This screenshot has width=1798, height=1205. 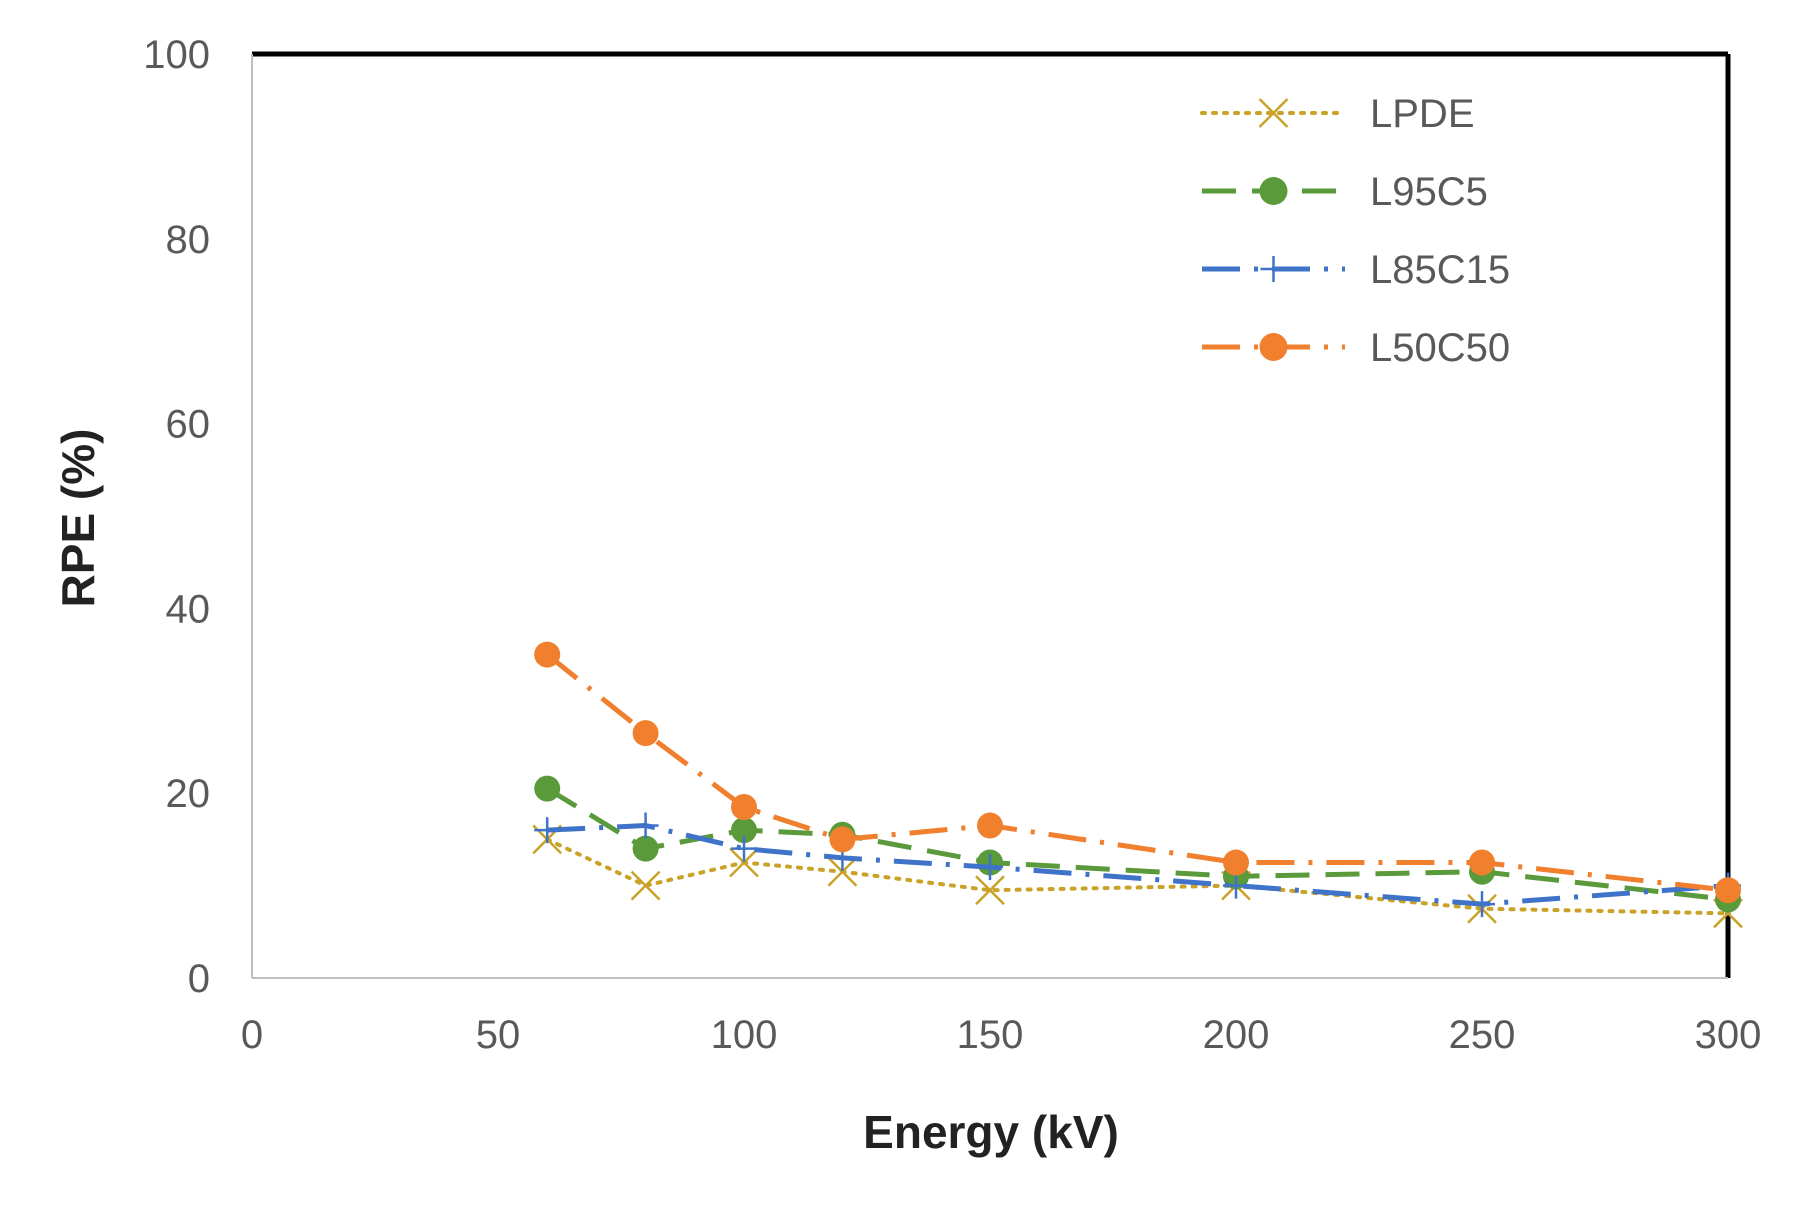 I want to click on series-l85c15, so click(x=1137, y=865).